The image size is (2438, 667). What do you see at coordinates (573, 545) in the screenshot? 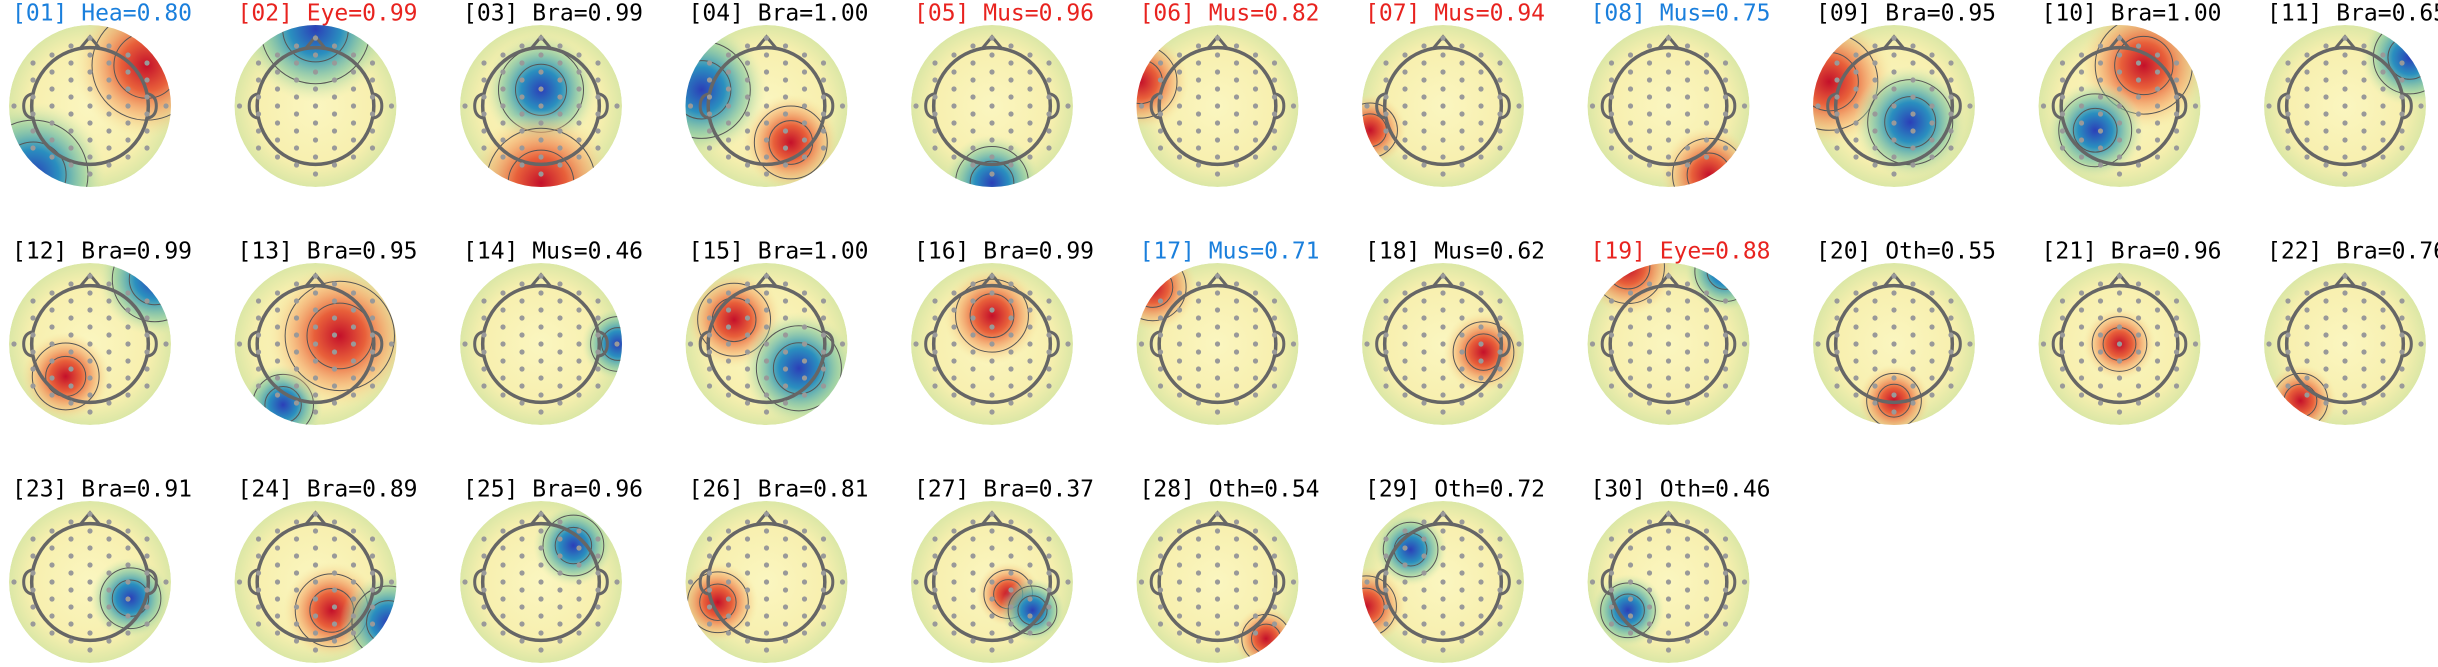
I see `contour` at bounding box center [573, 545].